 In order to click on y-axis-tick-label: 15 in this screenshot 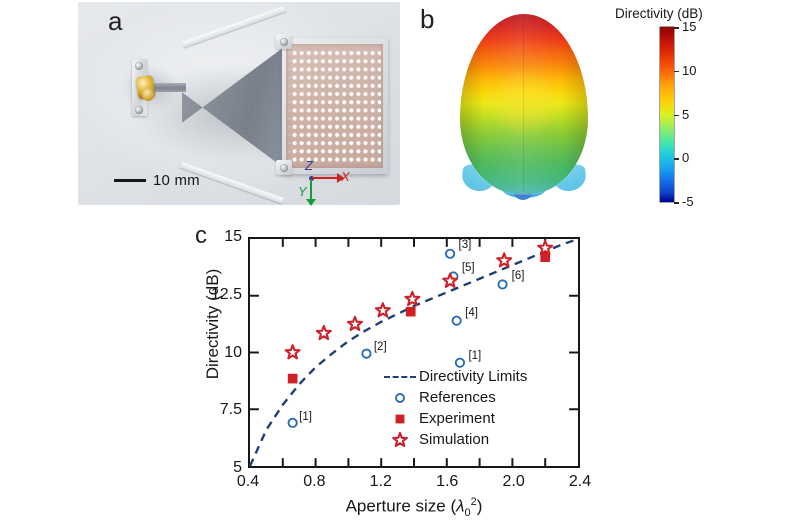, I will do `click(233, 236)`.